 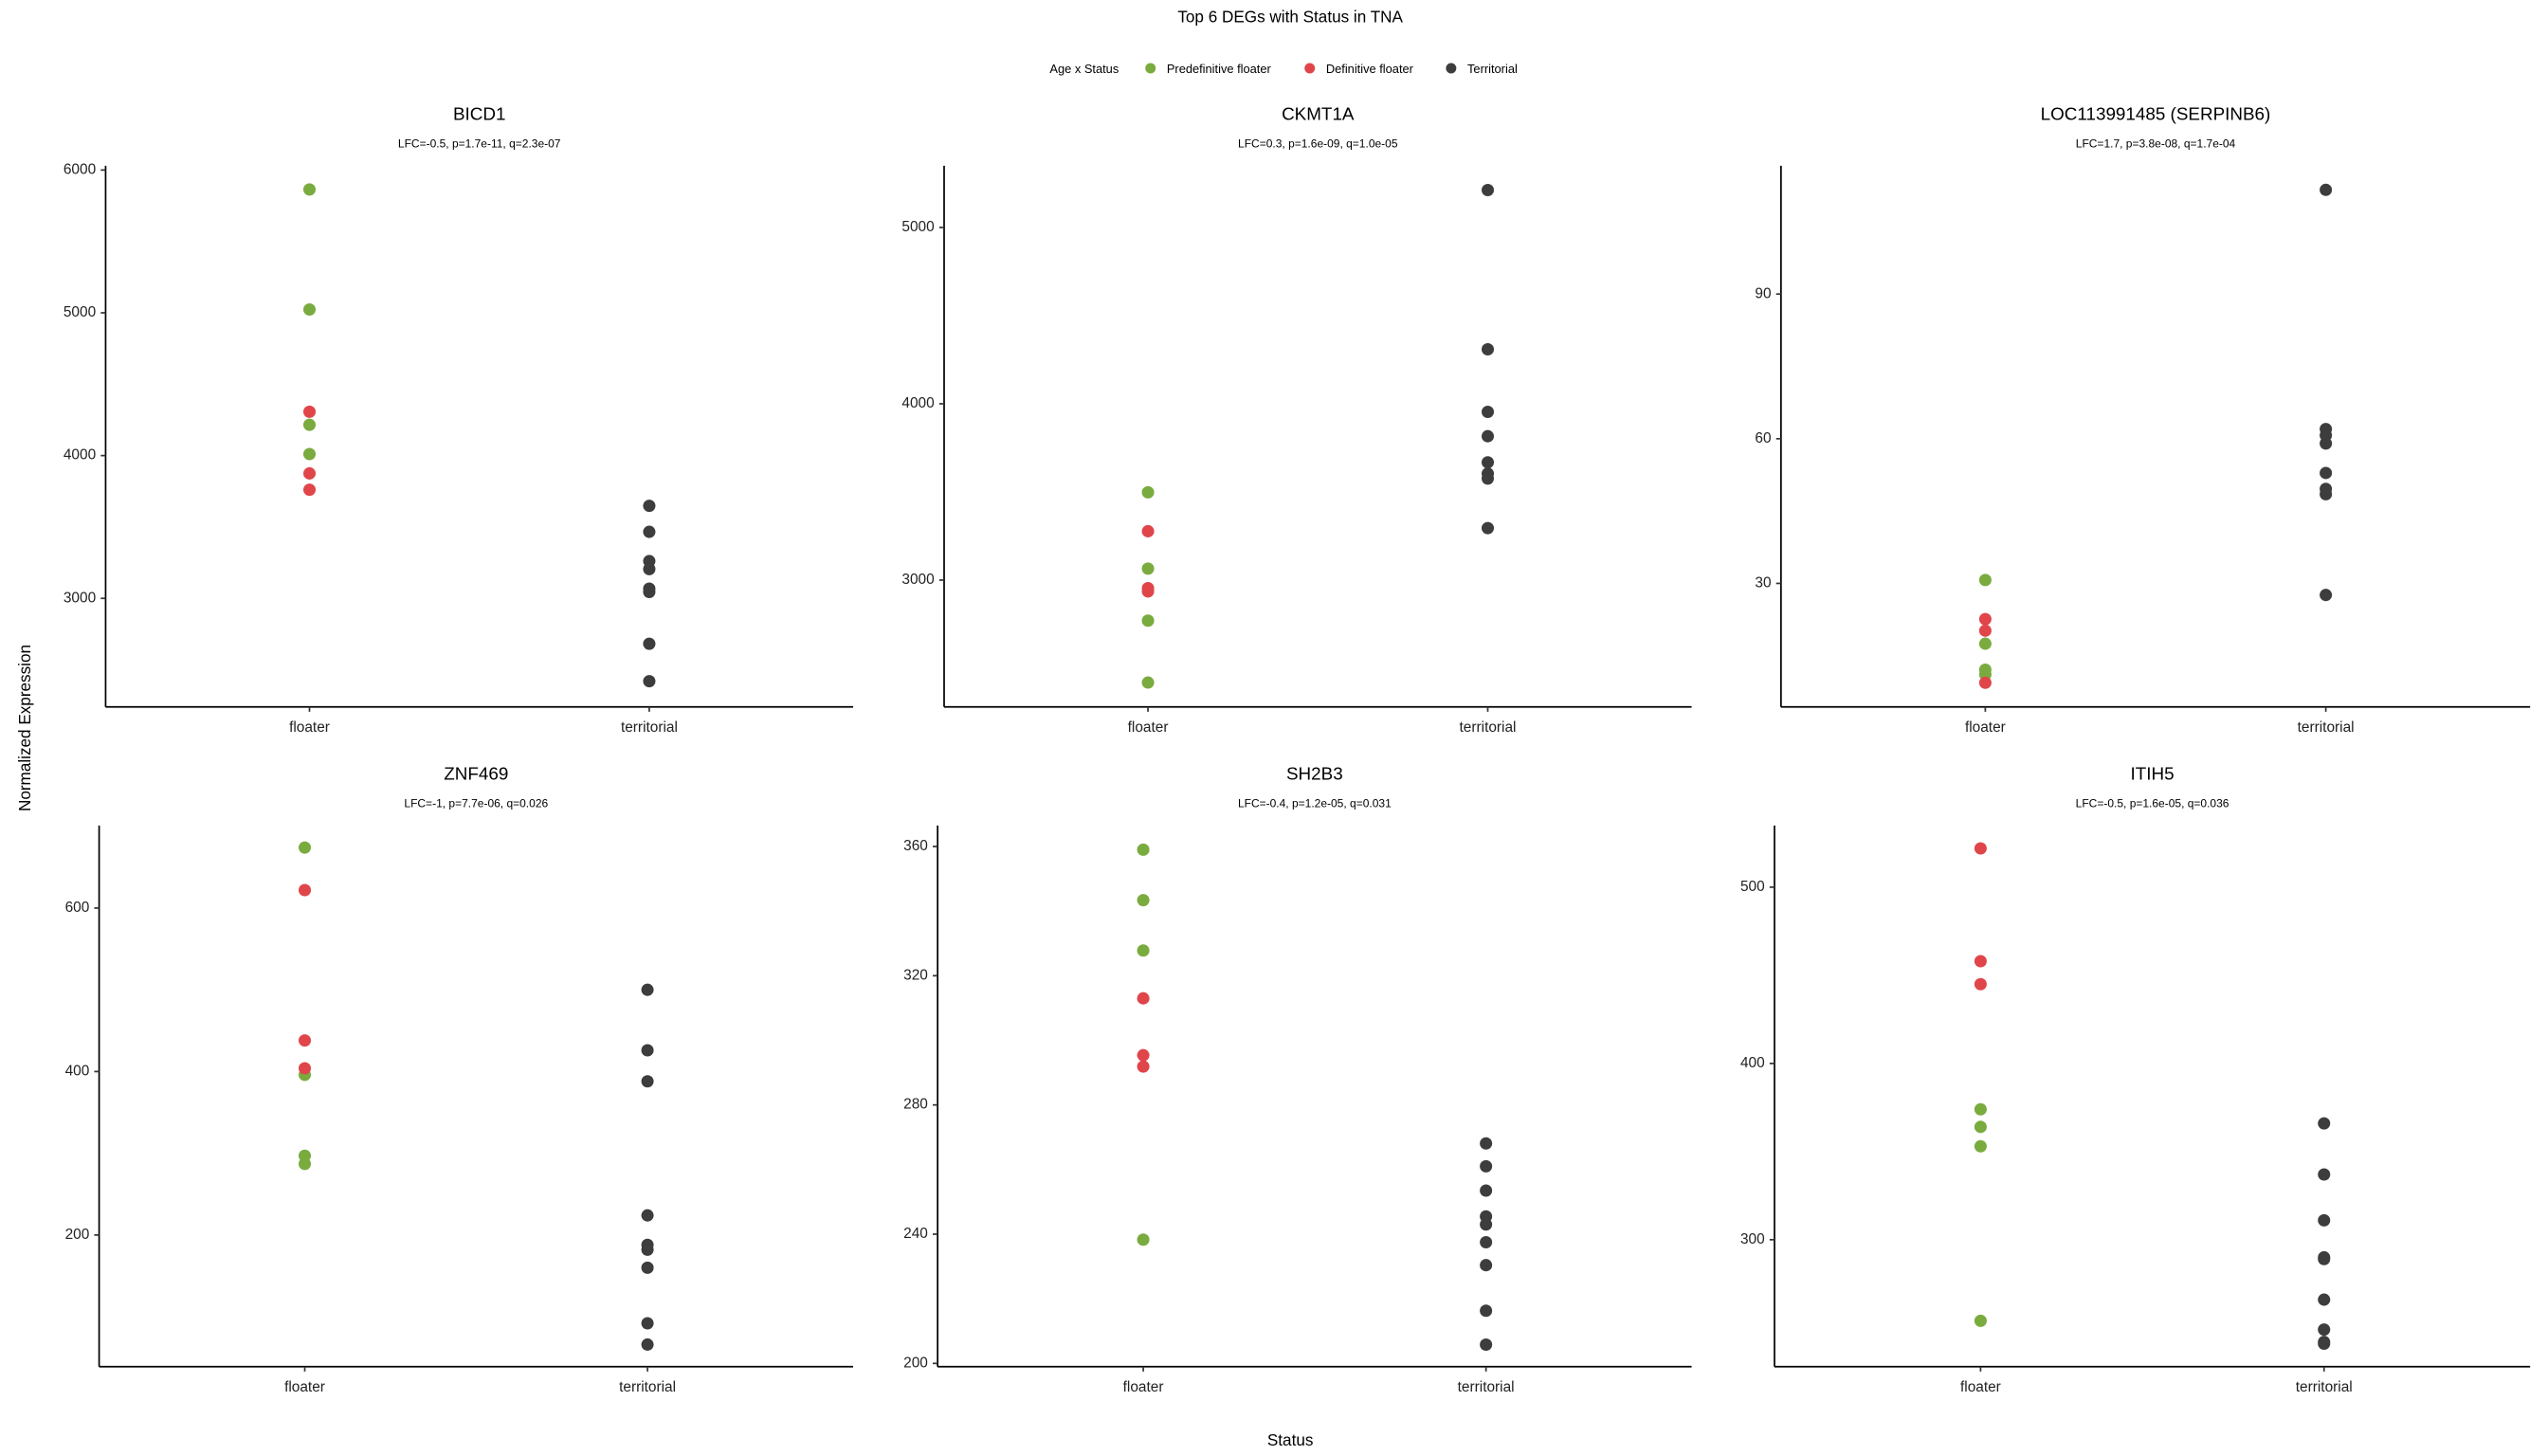 I want to click on y-tick-label: 200, so click(x=915, y=1363).